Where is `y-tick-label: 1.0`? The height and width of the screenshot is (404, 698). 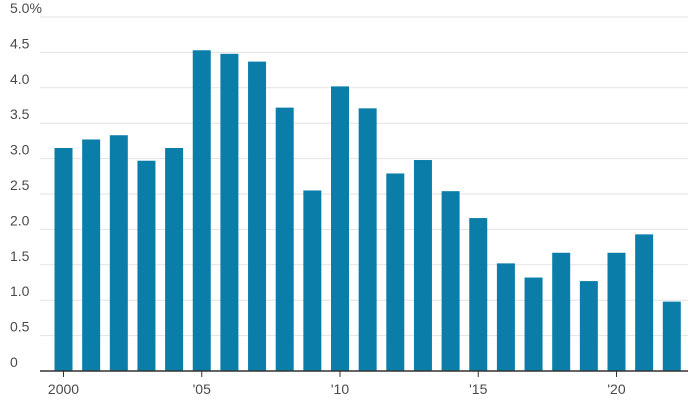 y-tick-label: 1.0 is located at coordinates (20, 291).